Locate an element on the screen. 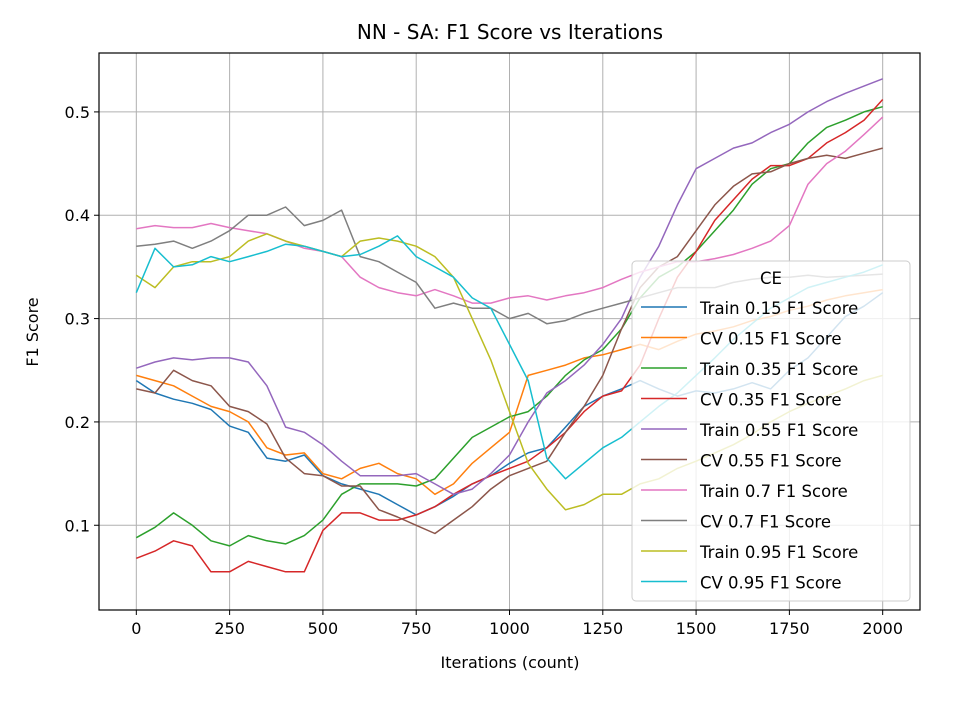 The height and width of the screenshot is (720, 960). x-axis: 0 250 500 750 1000 1250 1500 1750 2000 is located at coordinates (517, 624).